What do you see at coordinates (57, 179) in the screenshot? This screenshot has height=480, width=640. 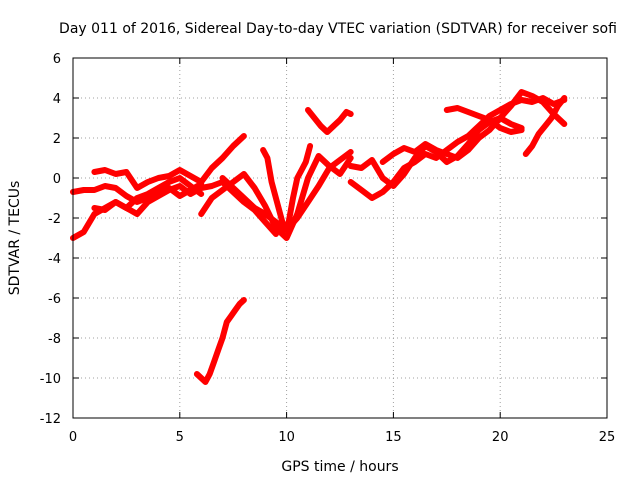 I see `y-tick-label: 0` at bounding box center [57, 179].